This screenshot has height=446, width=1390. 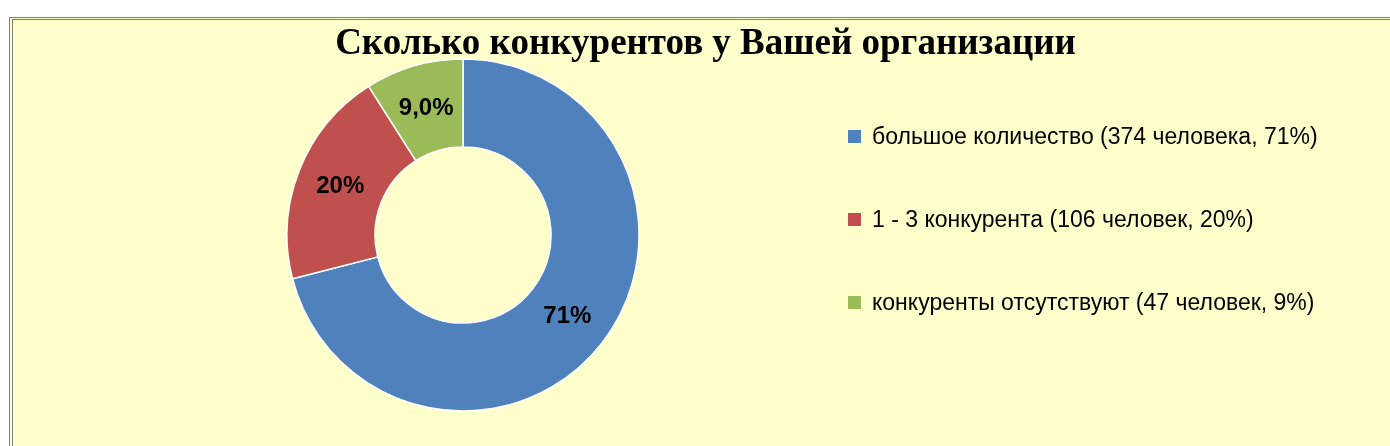 What do you see at coordinates (1095, 135) in the screenshot?
I see `legend-label: большое количество (374 человека, 71%)` at bounding box center [1095, 135].